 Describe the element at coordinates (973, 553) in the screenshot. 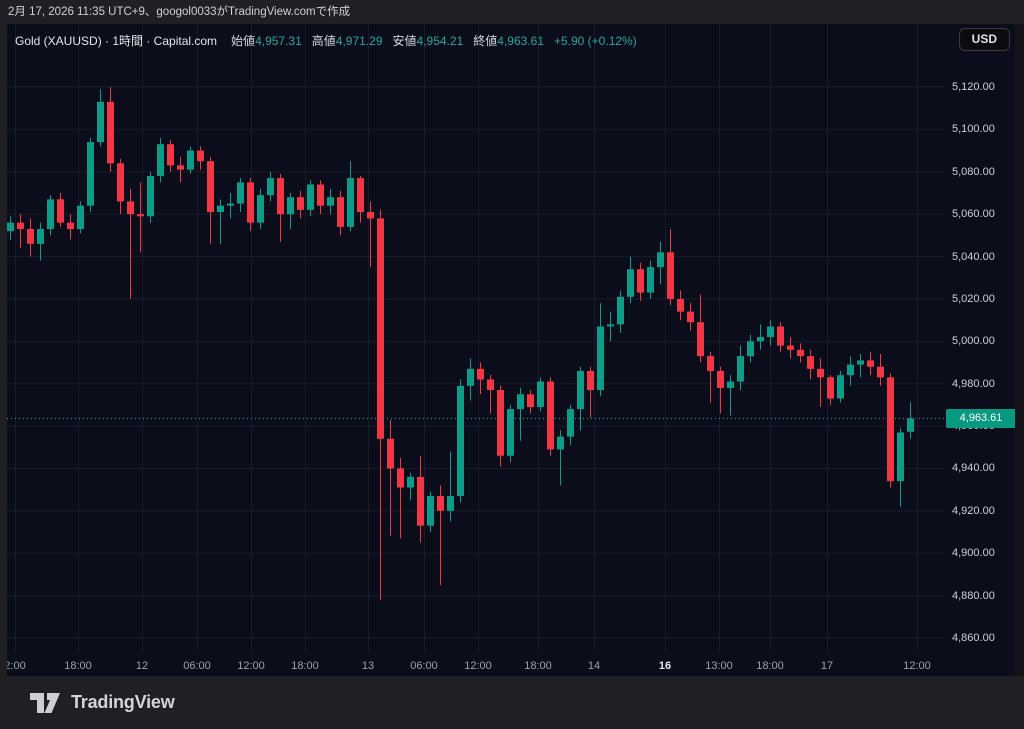

I see `price-tick-label: 4,900.00` at that location.